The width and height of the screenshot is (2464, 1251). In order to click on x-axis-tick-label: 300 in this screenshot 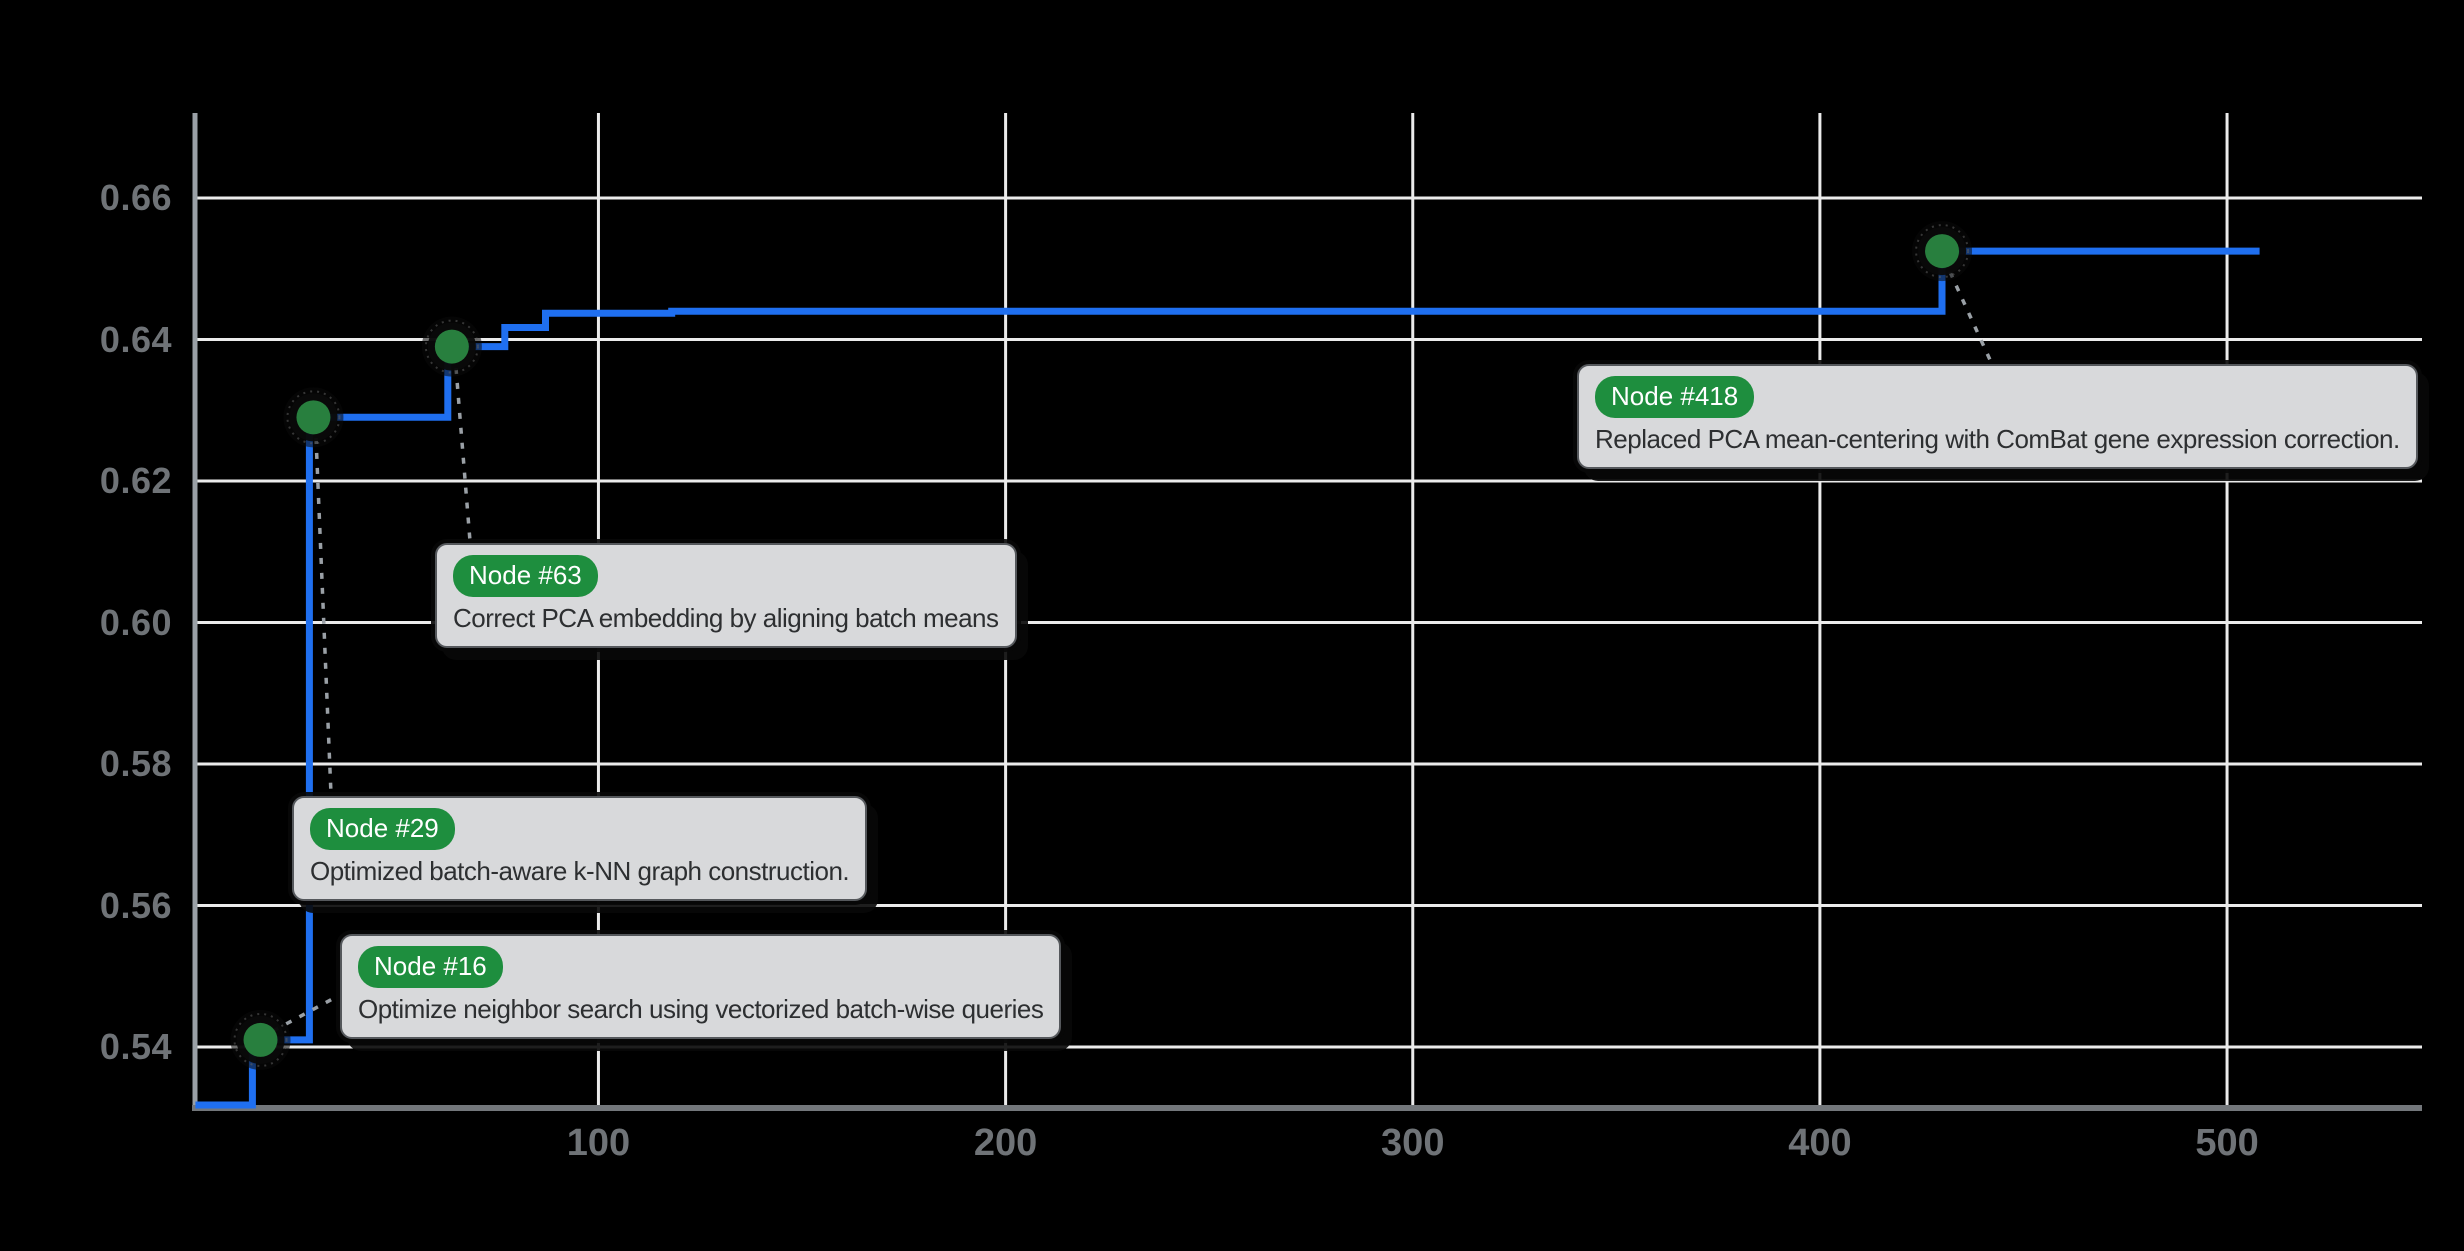, I will do `click(1413, 1143)`.